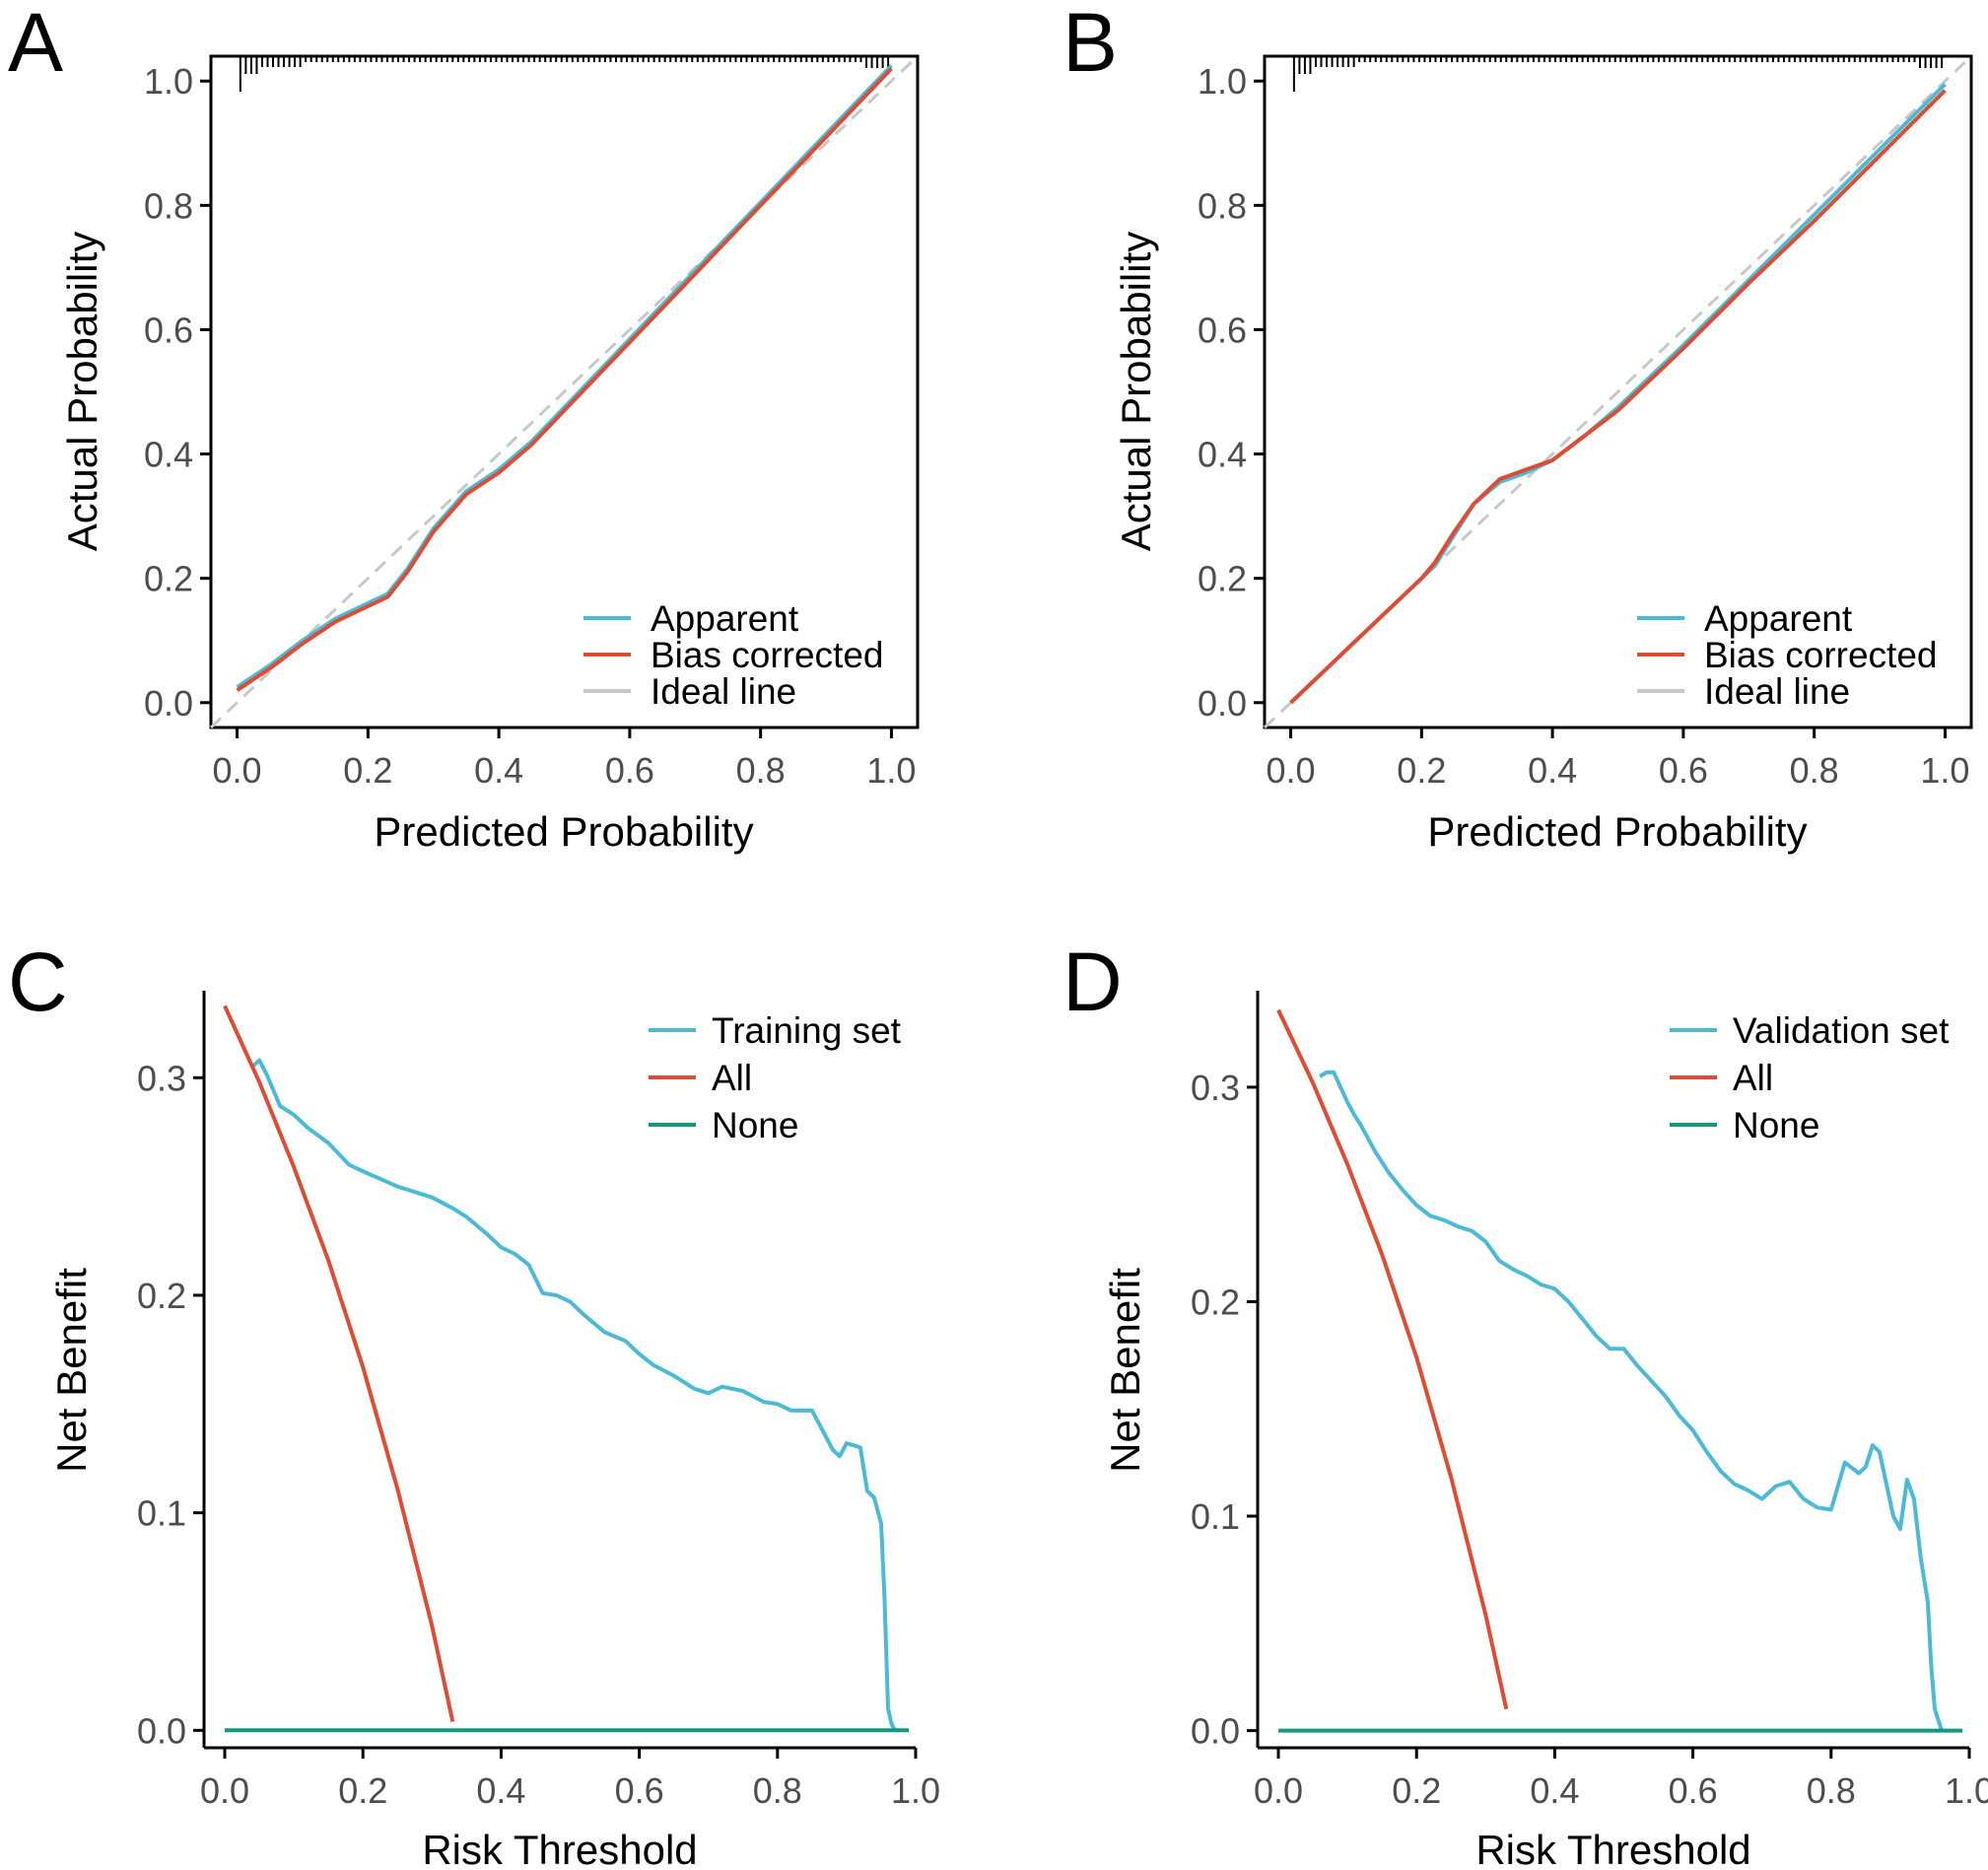 The width and height of the screenshot is (1988, 1870). I want to click on x-tick-labels-b: 0.0 0.2 0.4 0.6 0.8 1.0, so click(1618, 770).